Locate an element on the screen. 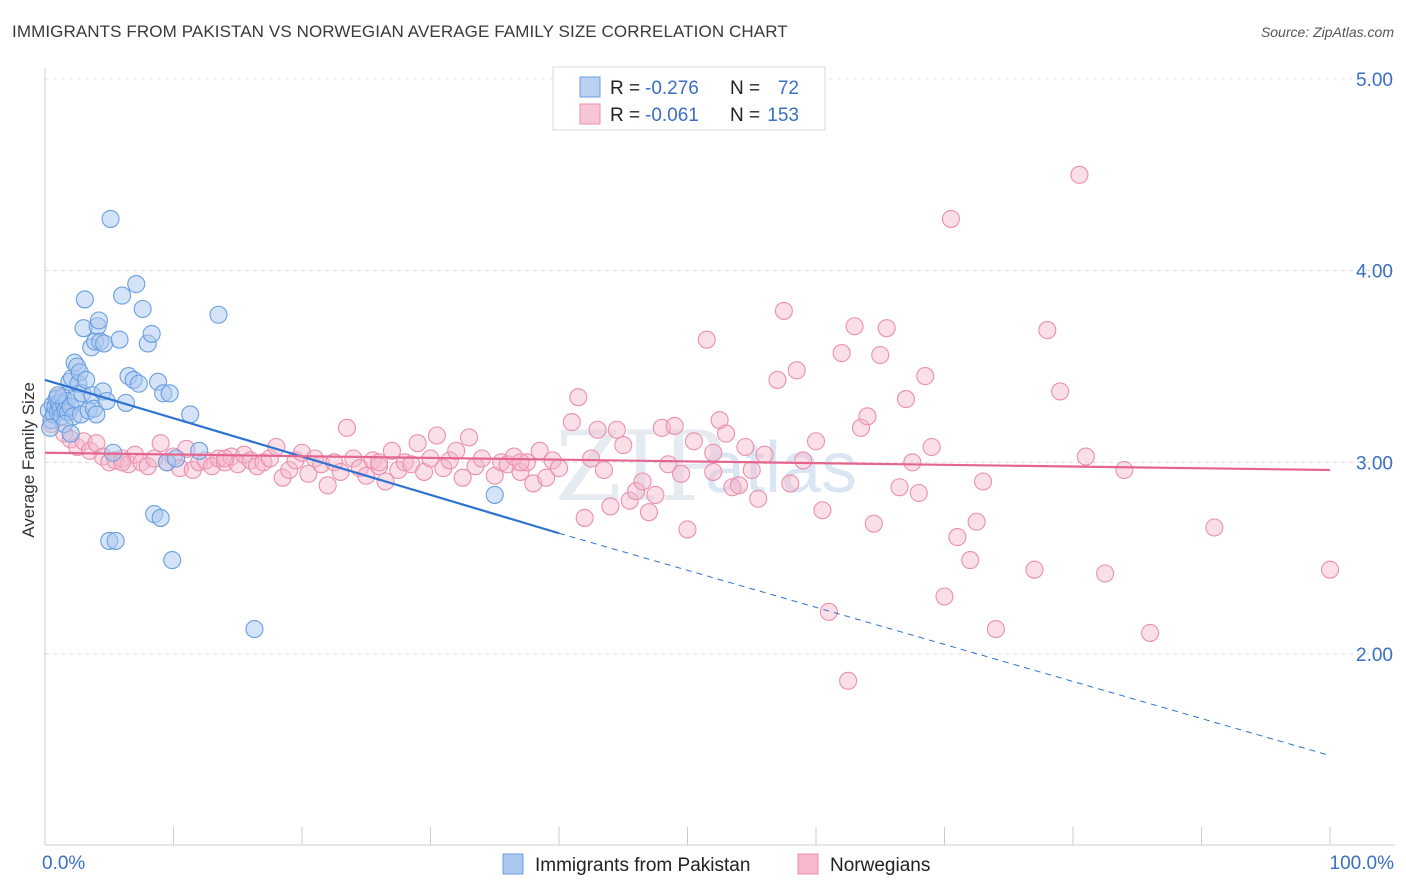 This screenshot has width=1406, height=892. watermark-zip: ZIP is located at coordinates (639, 467).